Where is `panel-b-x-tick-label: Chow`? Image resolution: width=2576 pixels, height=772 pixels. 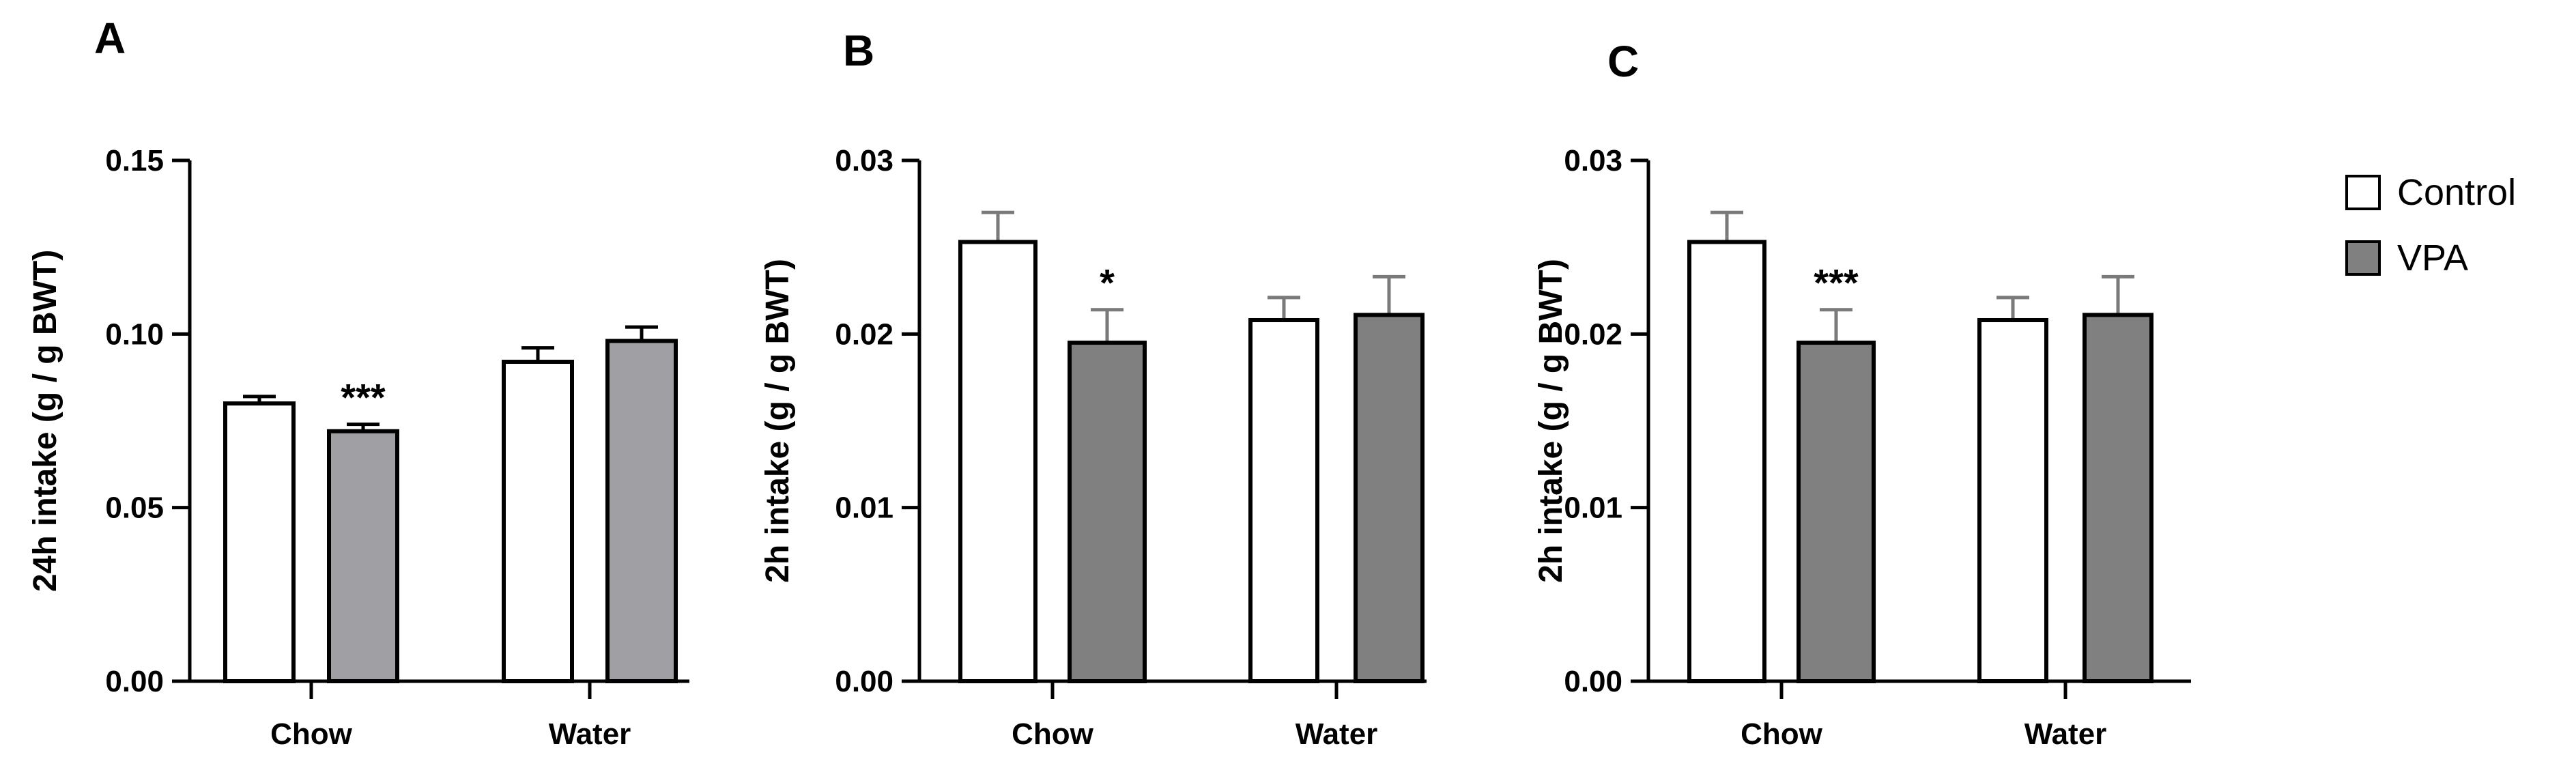 panel-b-x-tick-label: Chow is located at coordinates (1053, 734).